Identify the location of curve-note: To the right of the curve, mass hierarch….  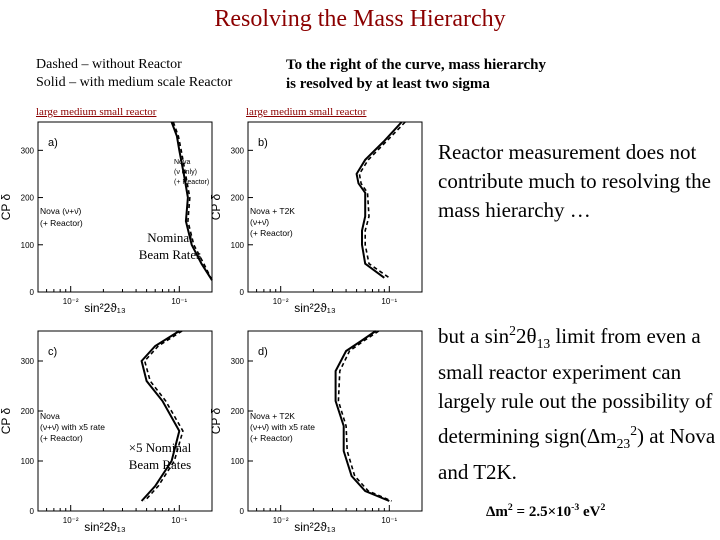
(416, 75).